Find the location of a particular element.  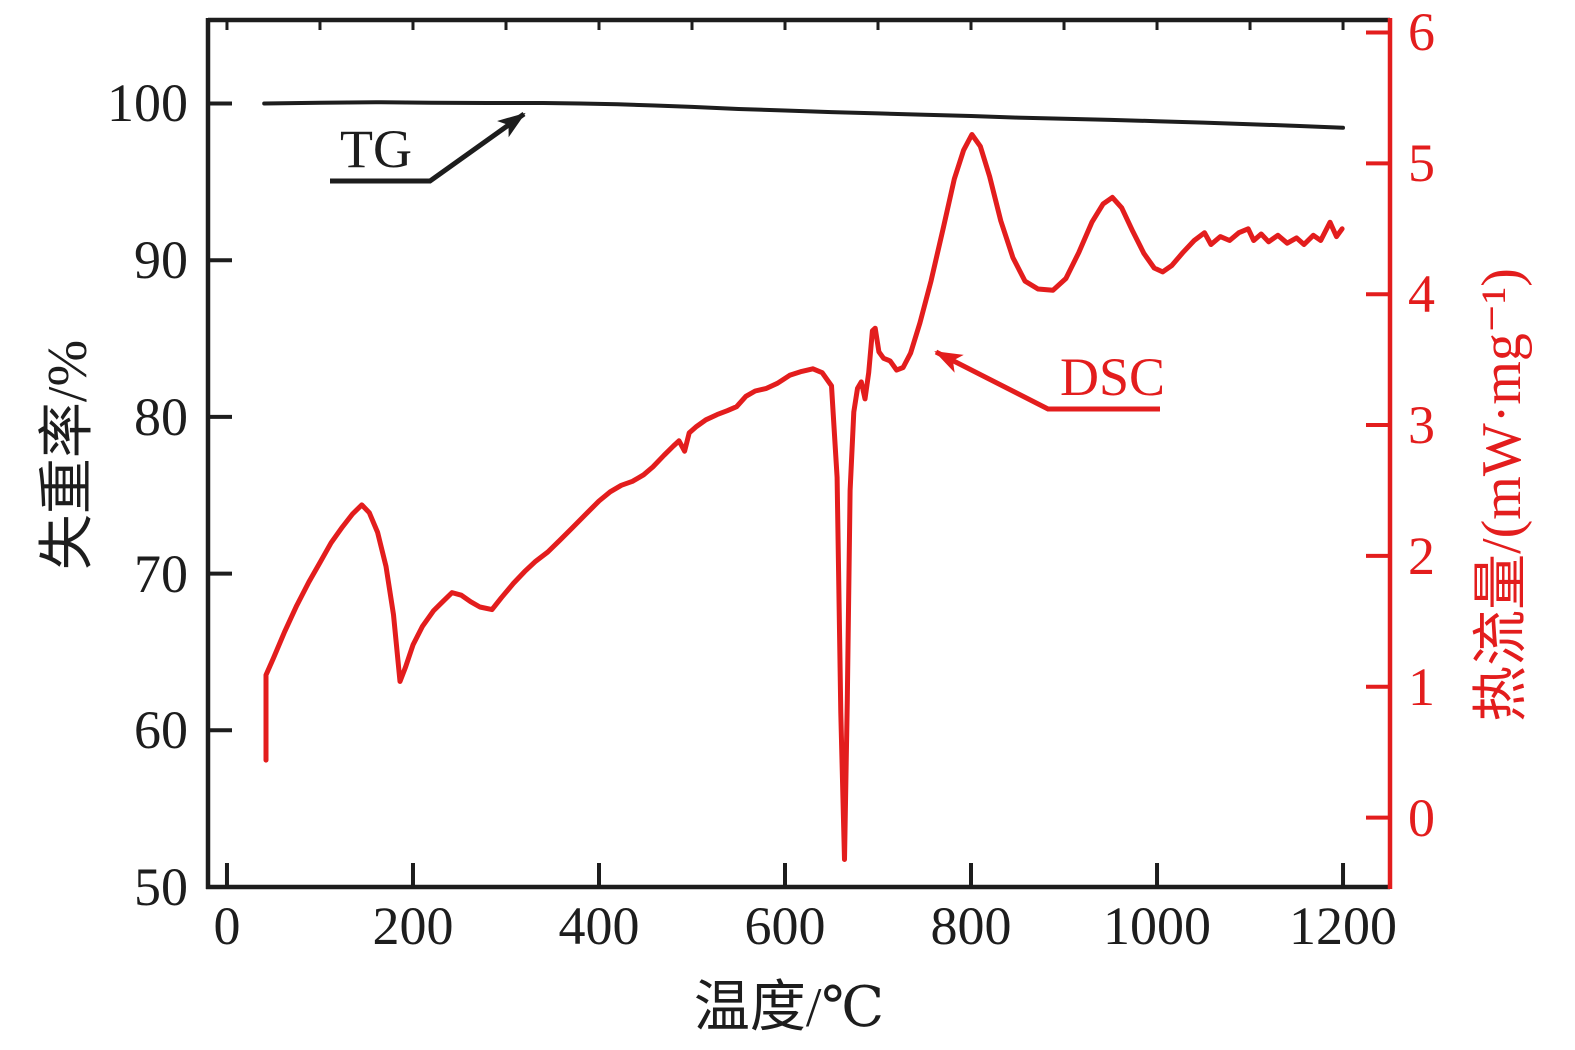

y-right-tick-label: 0 is located at coordinates (1421, 817).